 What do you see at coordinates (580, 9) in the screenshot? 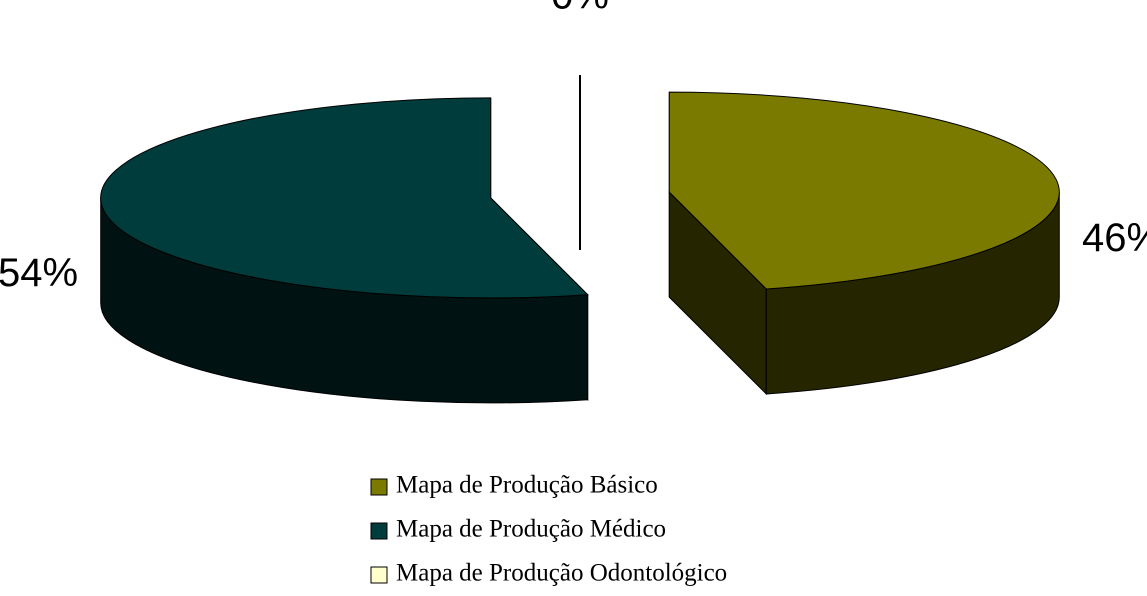
I see `data-label: 0%` at bounding box center [580, 9].